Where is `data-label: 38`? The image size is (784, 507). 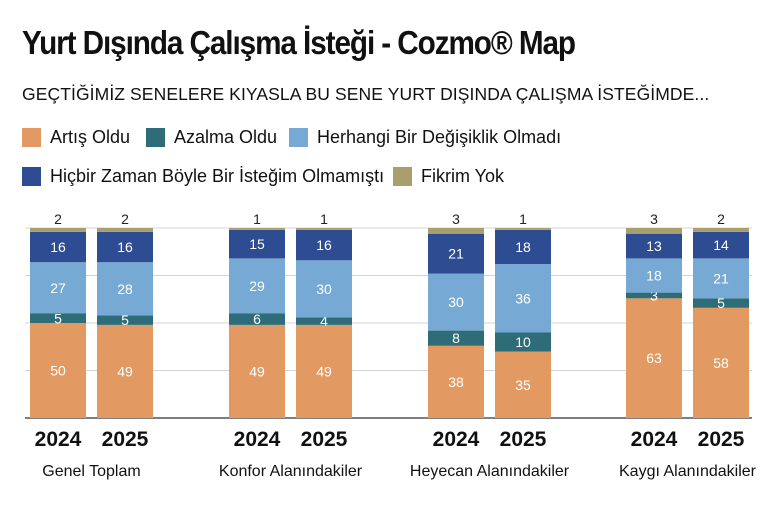
data-label: 38 is located at coordinates (456, 382).